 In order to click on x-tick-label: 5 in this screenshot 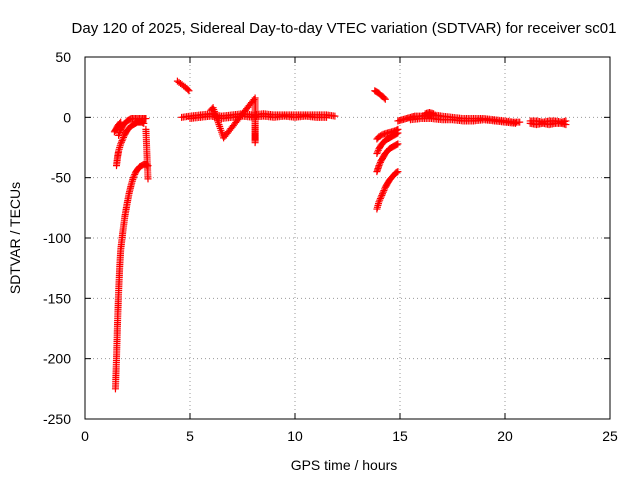, I will do `click(190, 436)`.